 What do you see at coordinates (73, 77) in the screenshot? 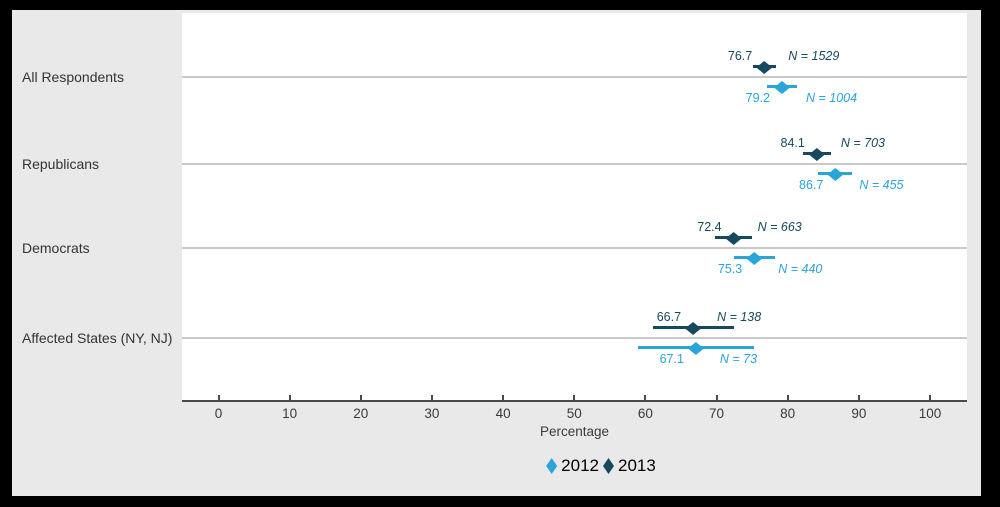
I see `category-label: All Respondents` at bounding box center [73, 77].